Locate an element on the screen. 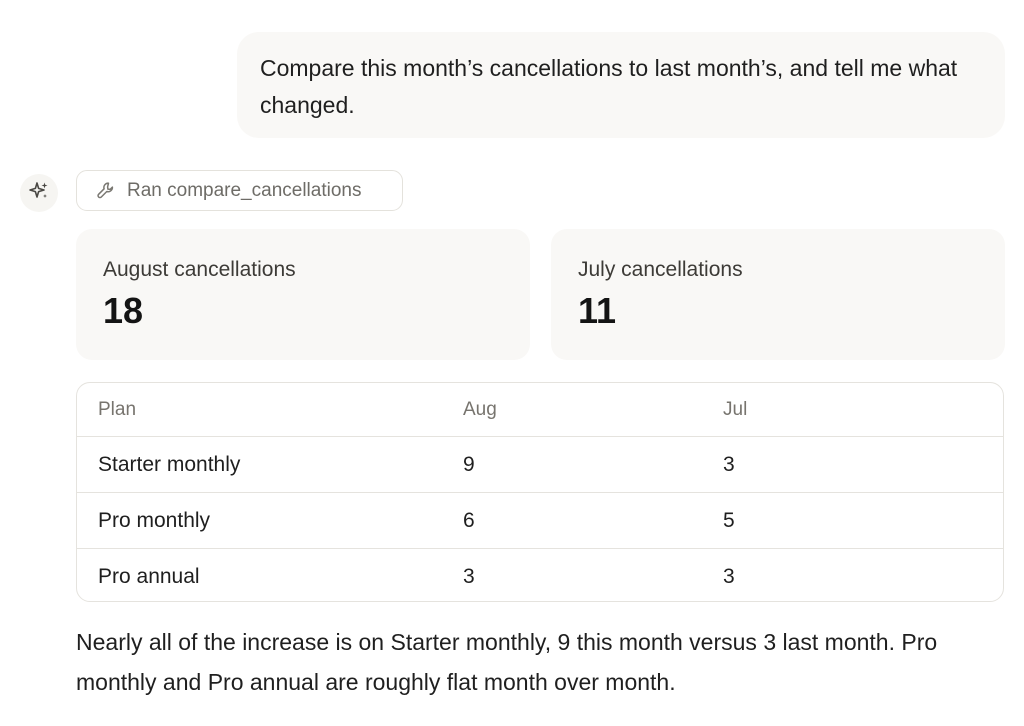  column-header-jul: Jul is located at coordinates (863, 410).